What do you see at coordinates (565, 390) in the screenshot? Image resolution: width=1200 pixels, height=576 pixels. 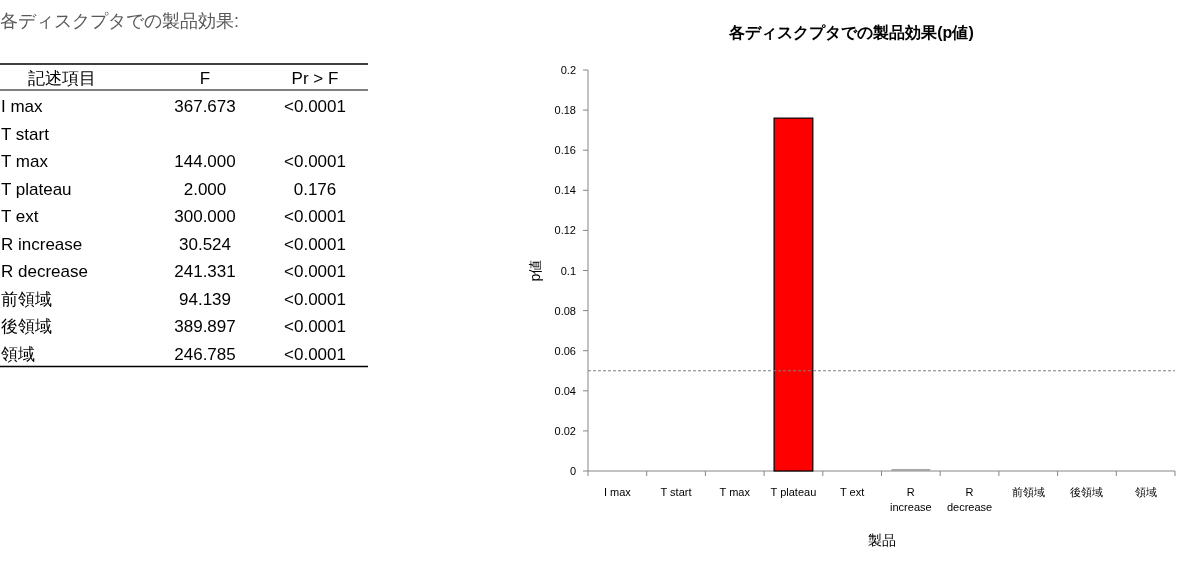 I see `y-tick-label: 0.04` at bounding box center [565, 390].